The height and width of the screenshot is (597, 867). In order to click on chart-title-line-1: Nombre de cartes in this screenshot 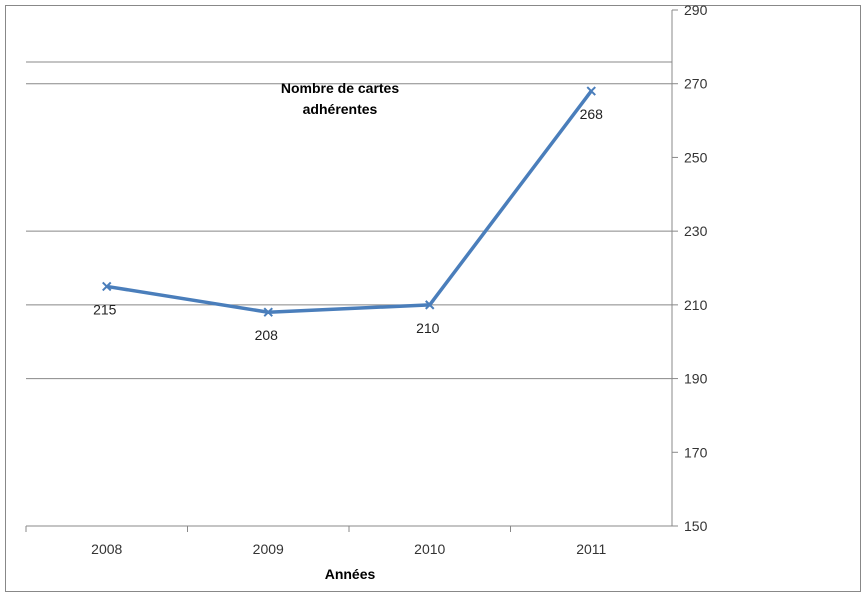, I will do `click(340, 88)`.